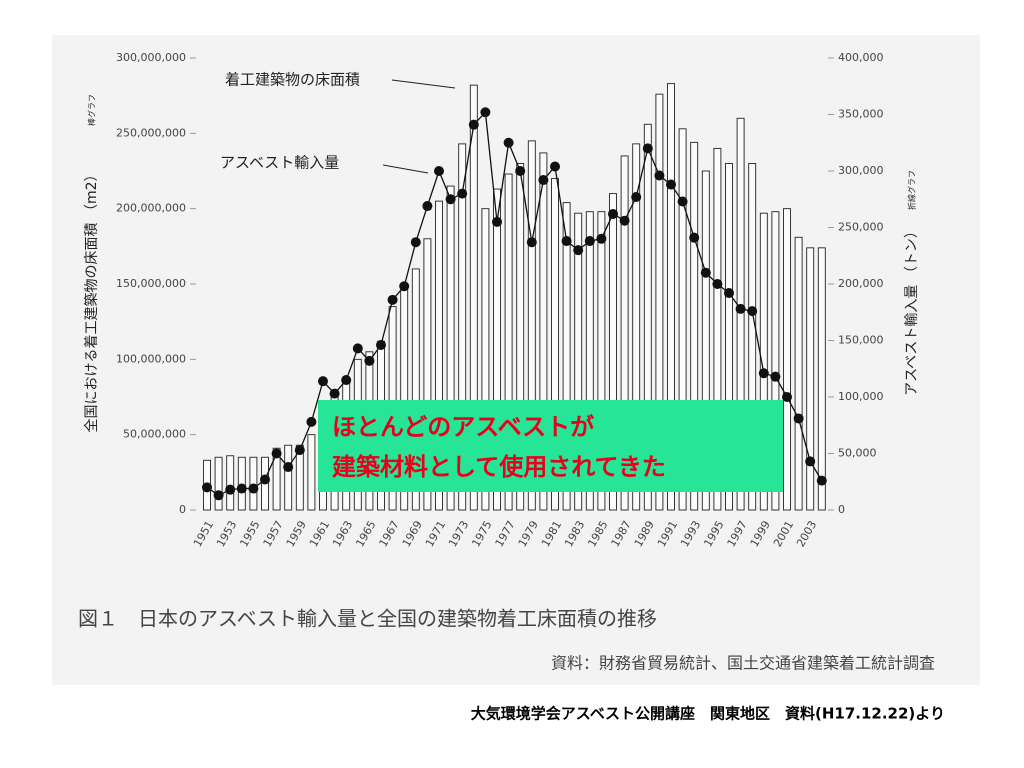 This screenshot has width=1024, height=768. Describe the element at coordinates (861, 340) in the screenshot. I see `y2-tick-label: 150,000` at that location.